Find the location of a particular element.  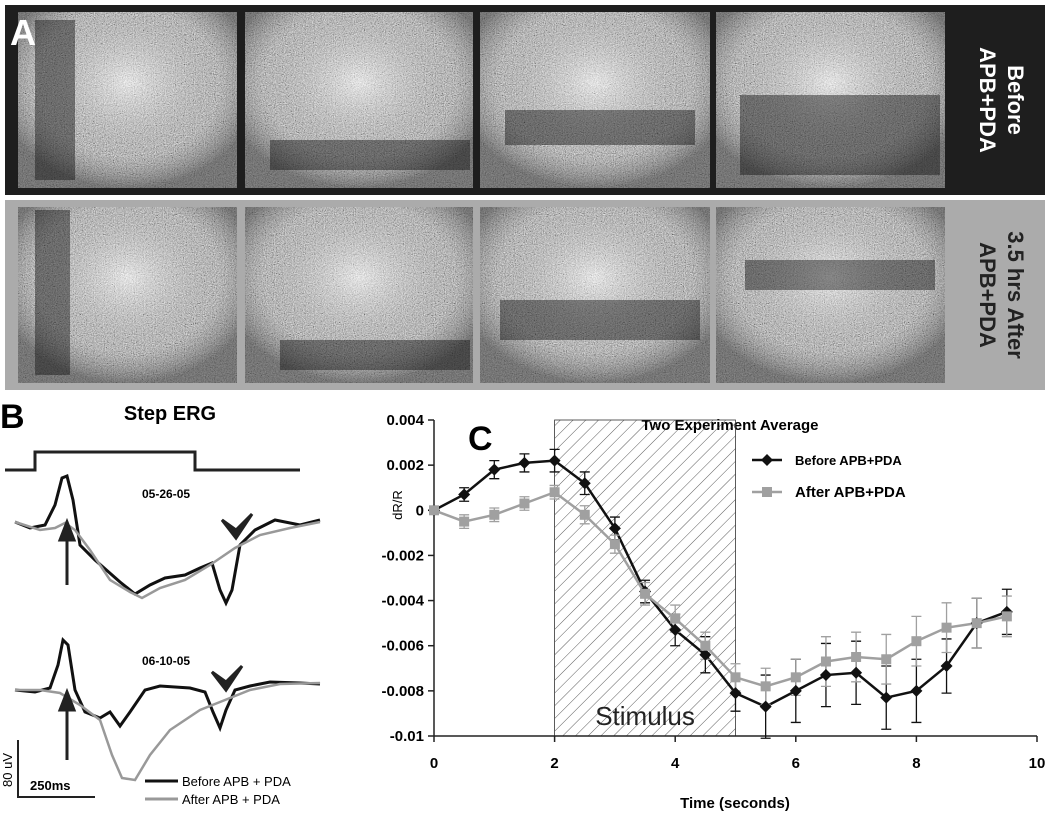

y-tick-label: 0.002 is located at coordinates (405, 465).